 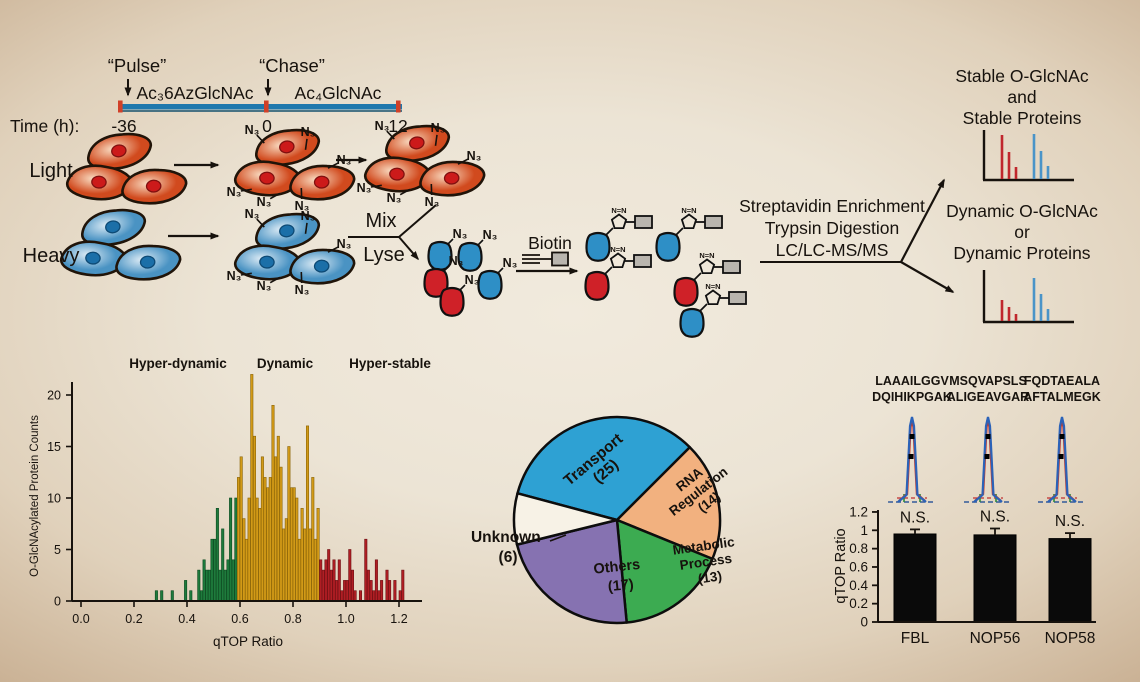 What do you see at coordinates (550, 243) in the screenshot?
I see `biotin-label: Biotin` at bounding box center [550, 243].